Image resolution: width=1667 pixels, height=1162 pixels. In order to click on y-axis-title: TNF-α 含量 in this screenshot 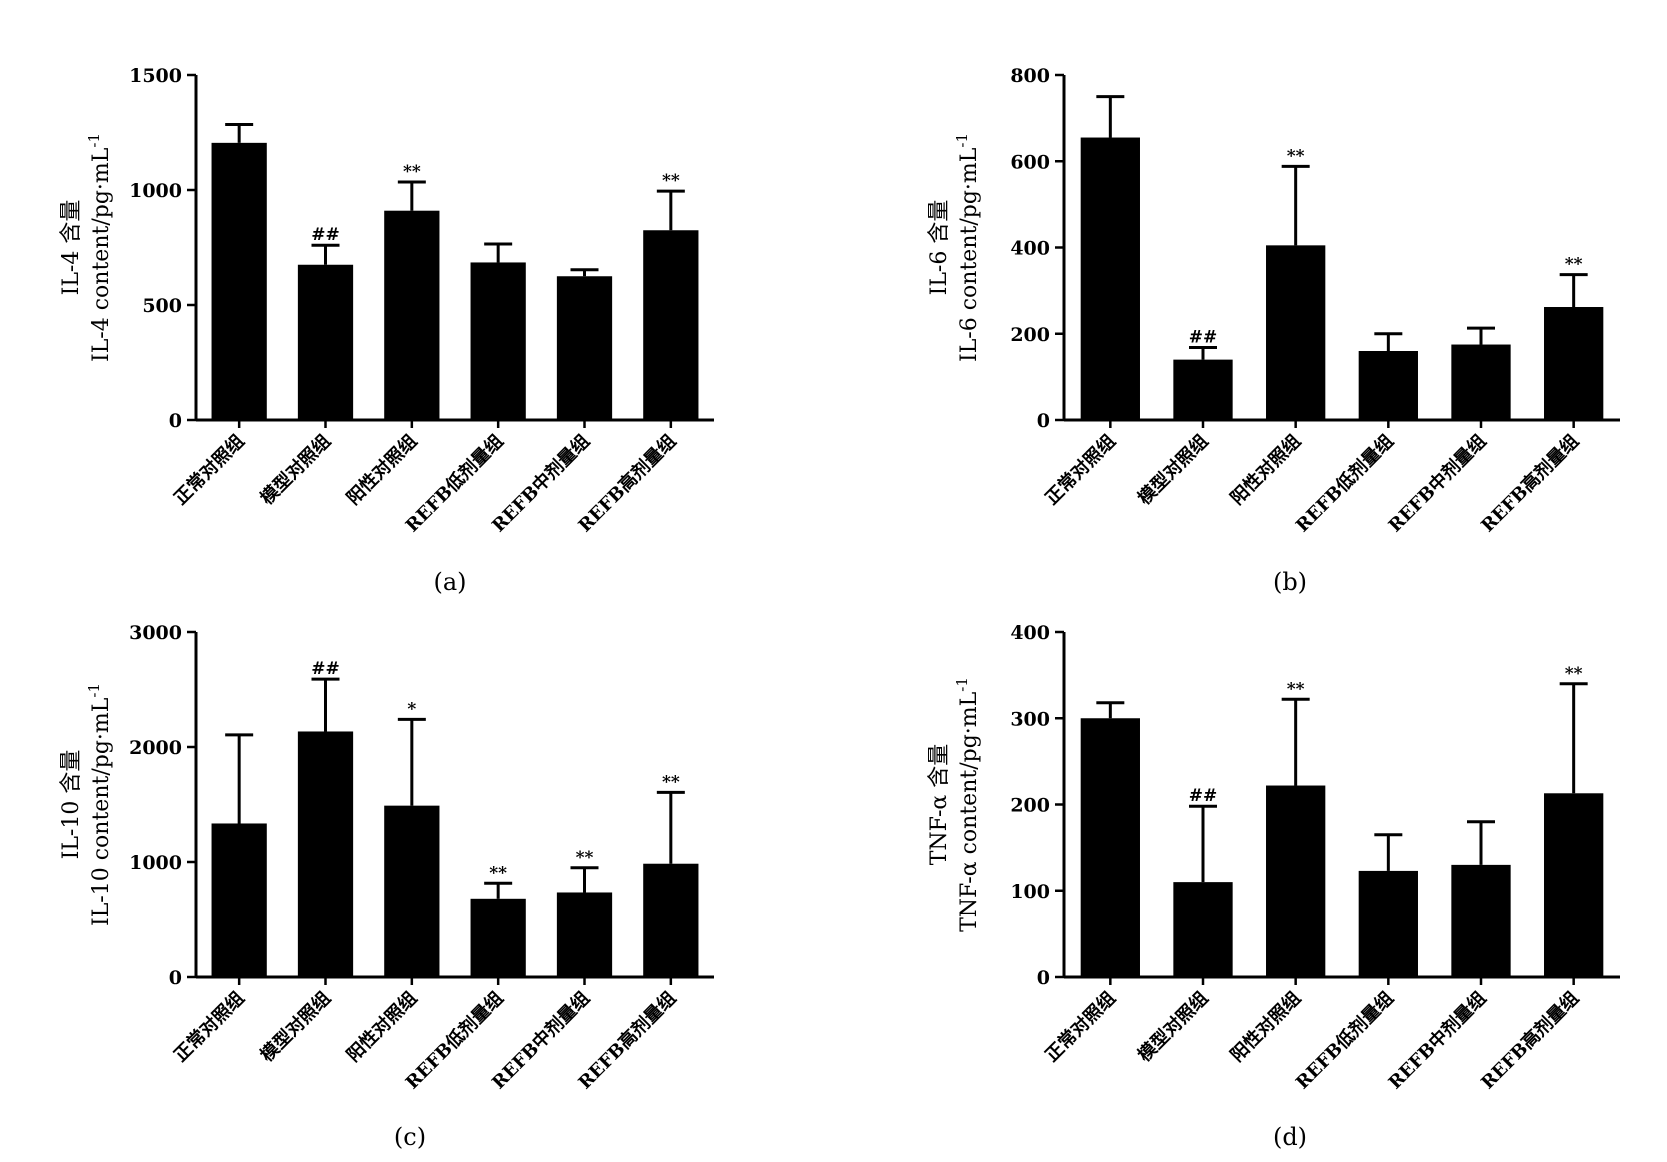, I will do `click(939, 804)`.